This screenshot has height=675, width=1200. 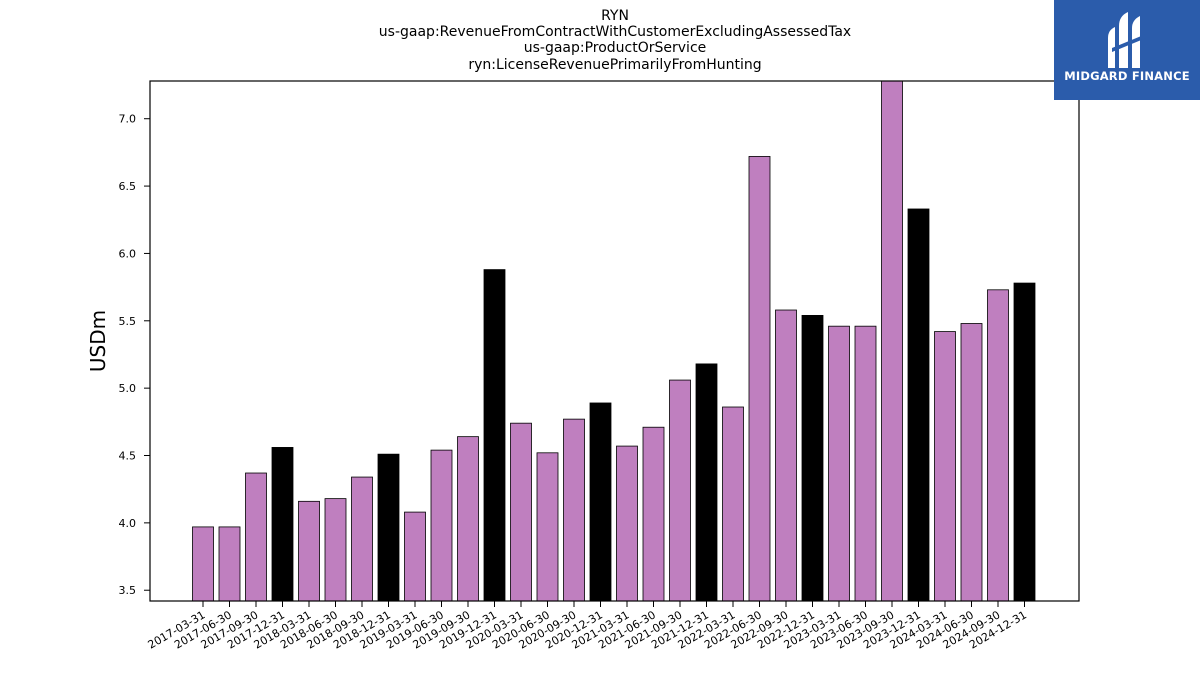 What do you see at coordinates (1127, 40) in the screenshot?
I see `midgard-logo-icon` at bounding box center [1127, 40].